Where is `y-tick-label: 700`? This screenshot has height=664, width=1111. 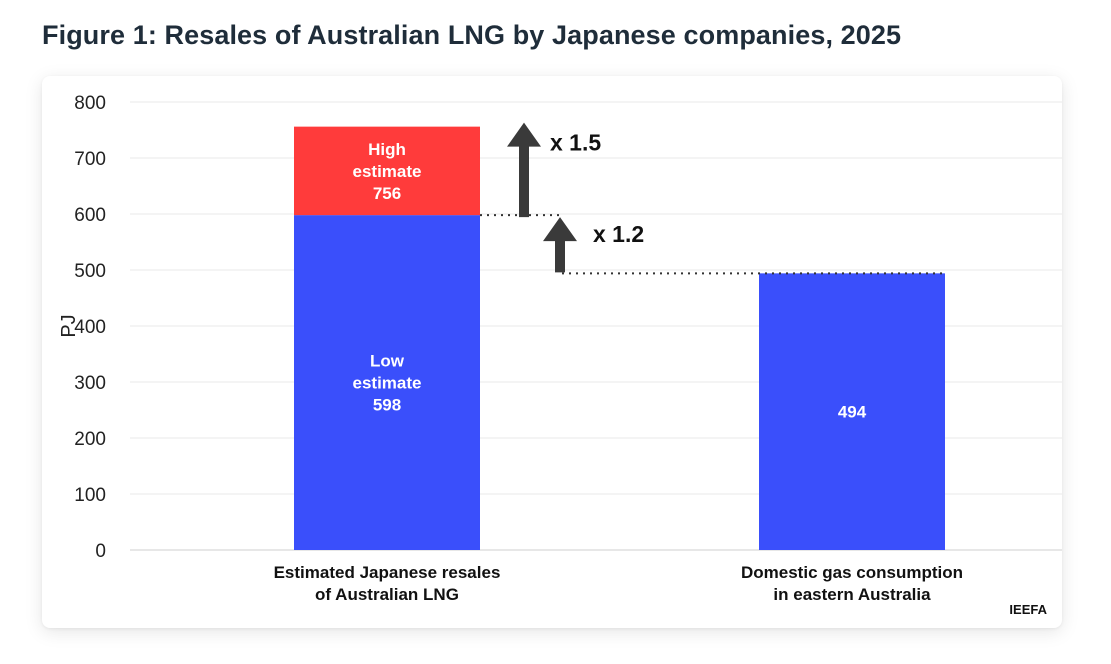 y-tick-label: 700 is located at coordinates (90, 159).